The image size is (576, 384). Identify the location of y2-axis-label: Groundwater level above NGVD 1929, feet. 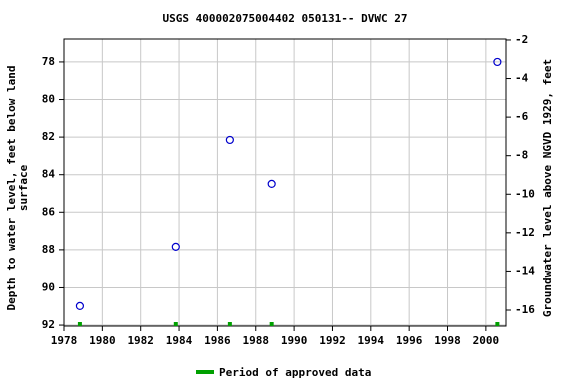
(547, 188).